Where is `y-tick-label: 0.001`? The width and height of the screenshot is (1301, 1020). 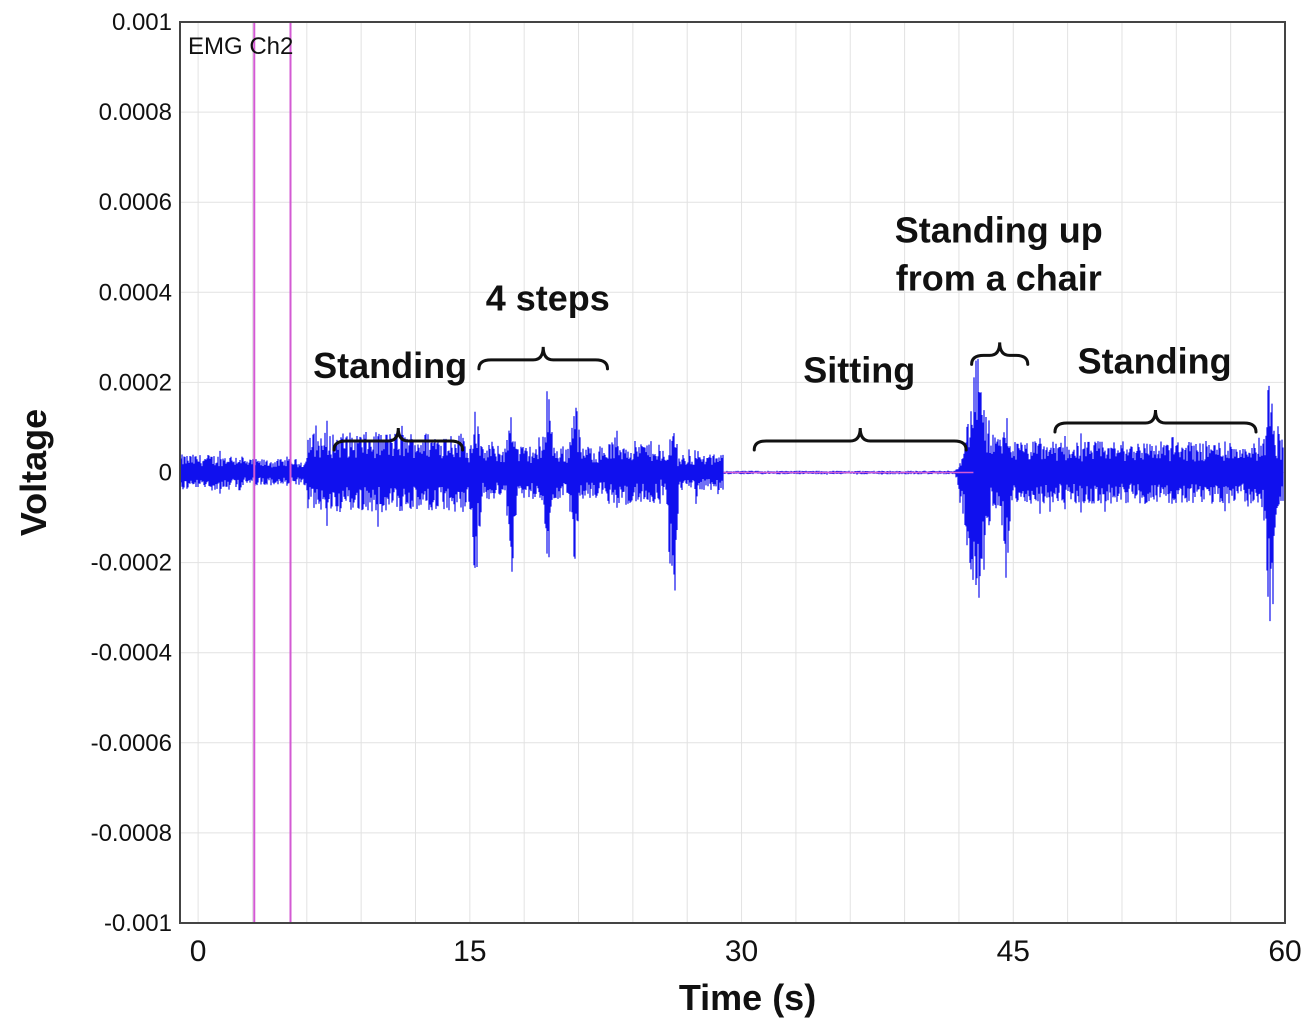
y-tick-label: 0.001 is located at coordinates (142, 22).